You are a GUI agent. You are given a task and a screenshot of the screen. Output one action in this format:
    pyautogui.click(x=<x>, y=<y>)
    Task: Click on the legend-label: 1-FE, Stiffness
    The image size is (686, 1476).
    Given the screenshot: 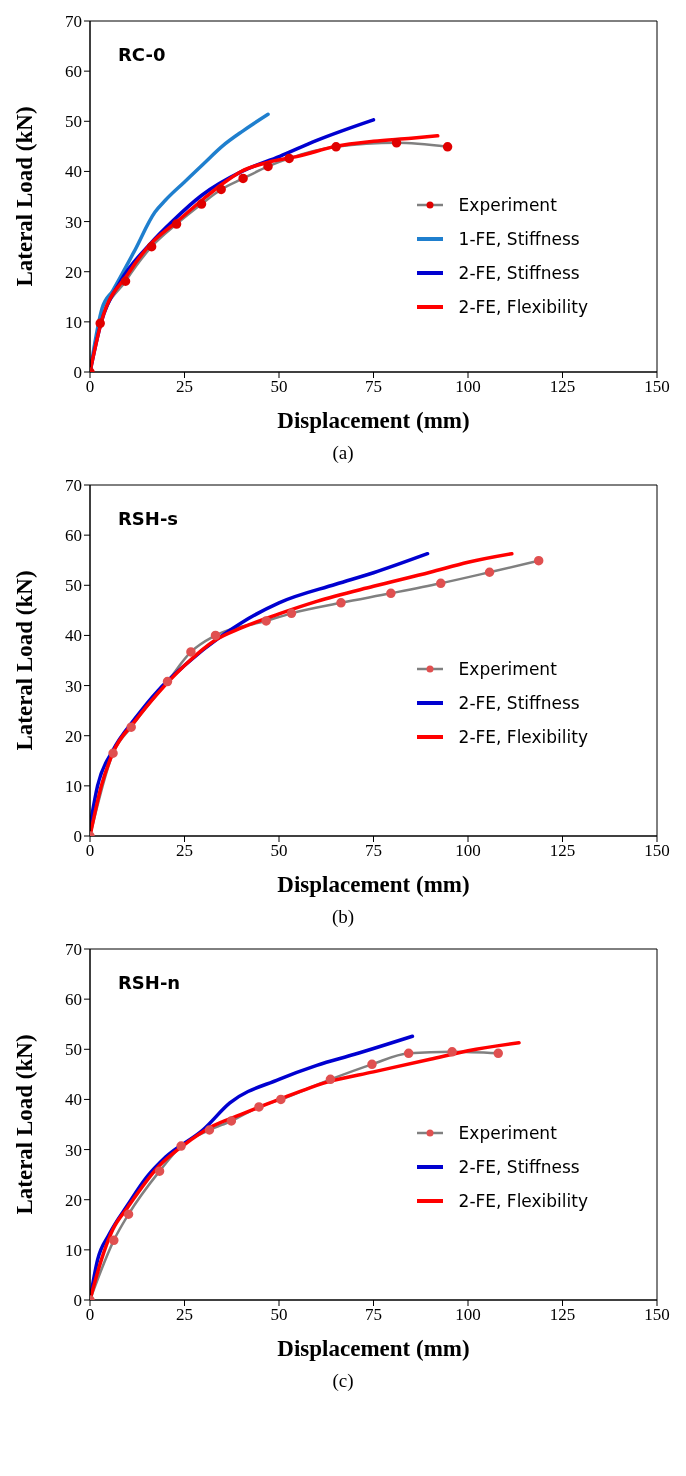 What is the action you would take?
    pyautogui.click(x=519, y=239)
    